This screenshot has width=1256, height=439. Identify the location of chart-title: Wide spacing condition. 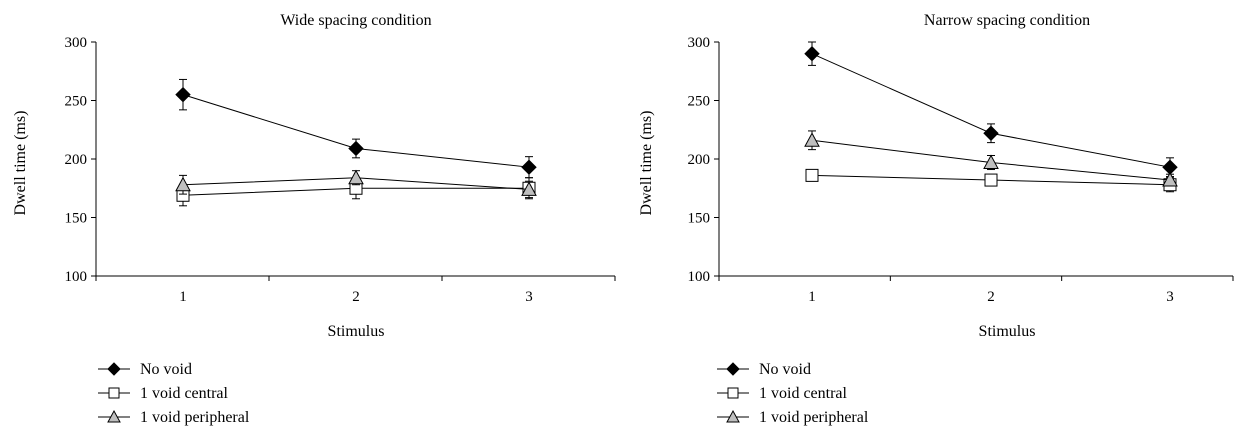
(355, 20).